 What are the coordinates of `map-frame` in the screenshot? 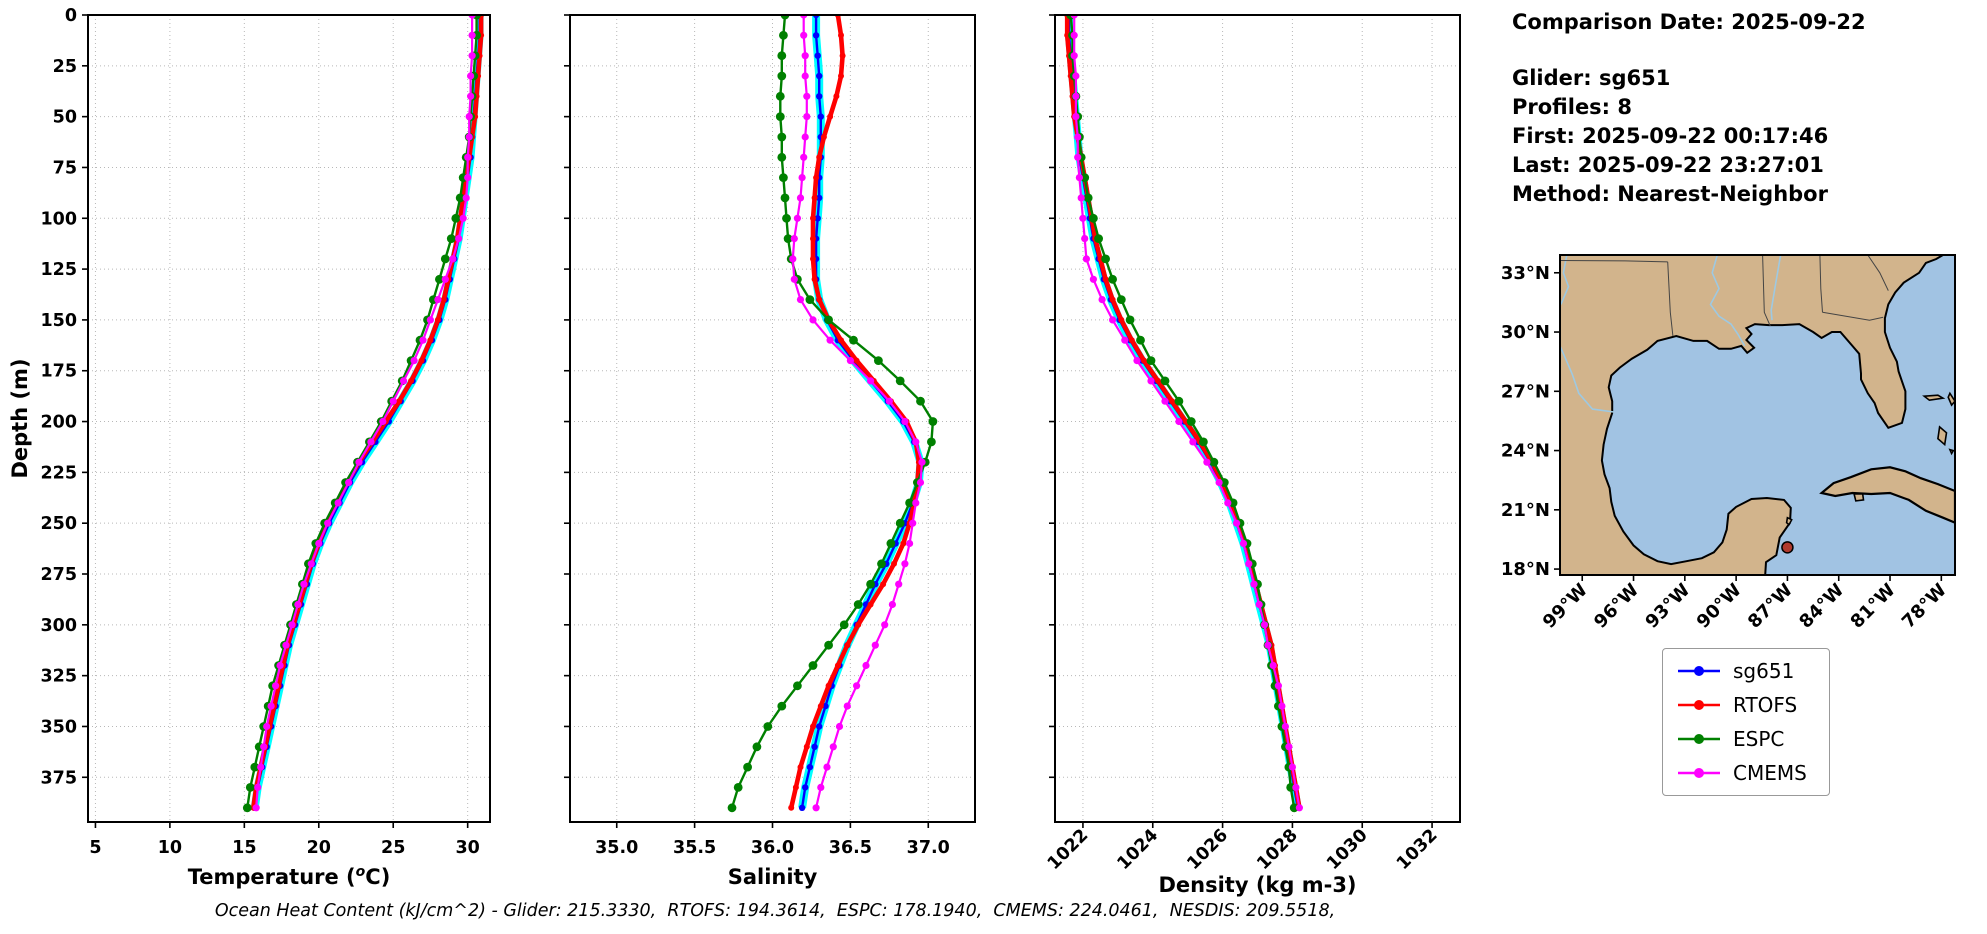 It's located at (1757, 415).